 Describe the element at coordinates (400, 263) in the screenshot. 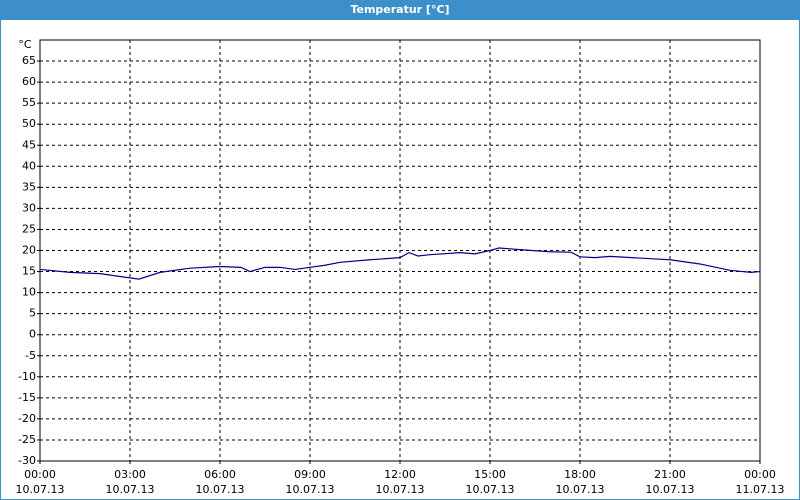

I see `line-series` at that location.